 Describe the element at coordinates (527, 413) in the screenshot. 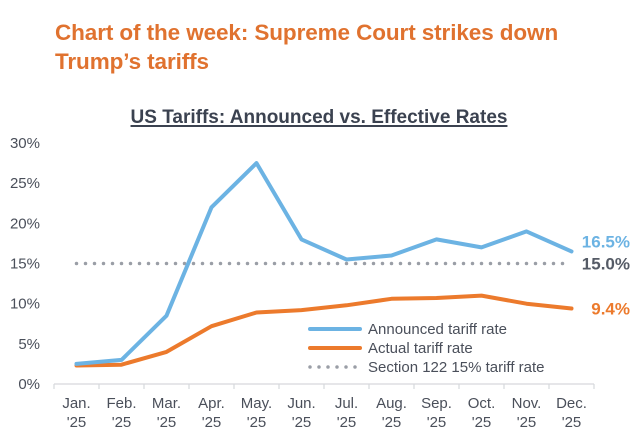

I see `x-tick-label: Nov. '25` at that location.